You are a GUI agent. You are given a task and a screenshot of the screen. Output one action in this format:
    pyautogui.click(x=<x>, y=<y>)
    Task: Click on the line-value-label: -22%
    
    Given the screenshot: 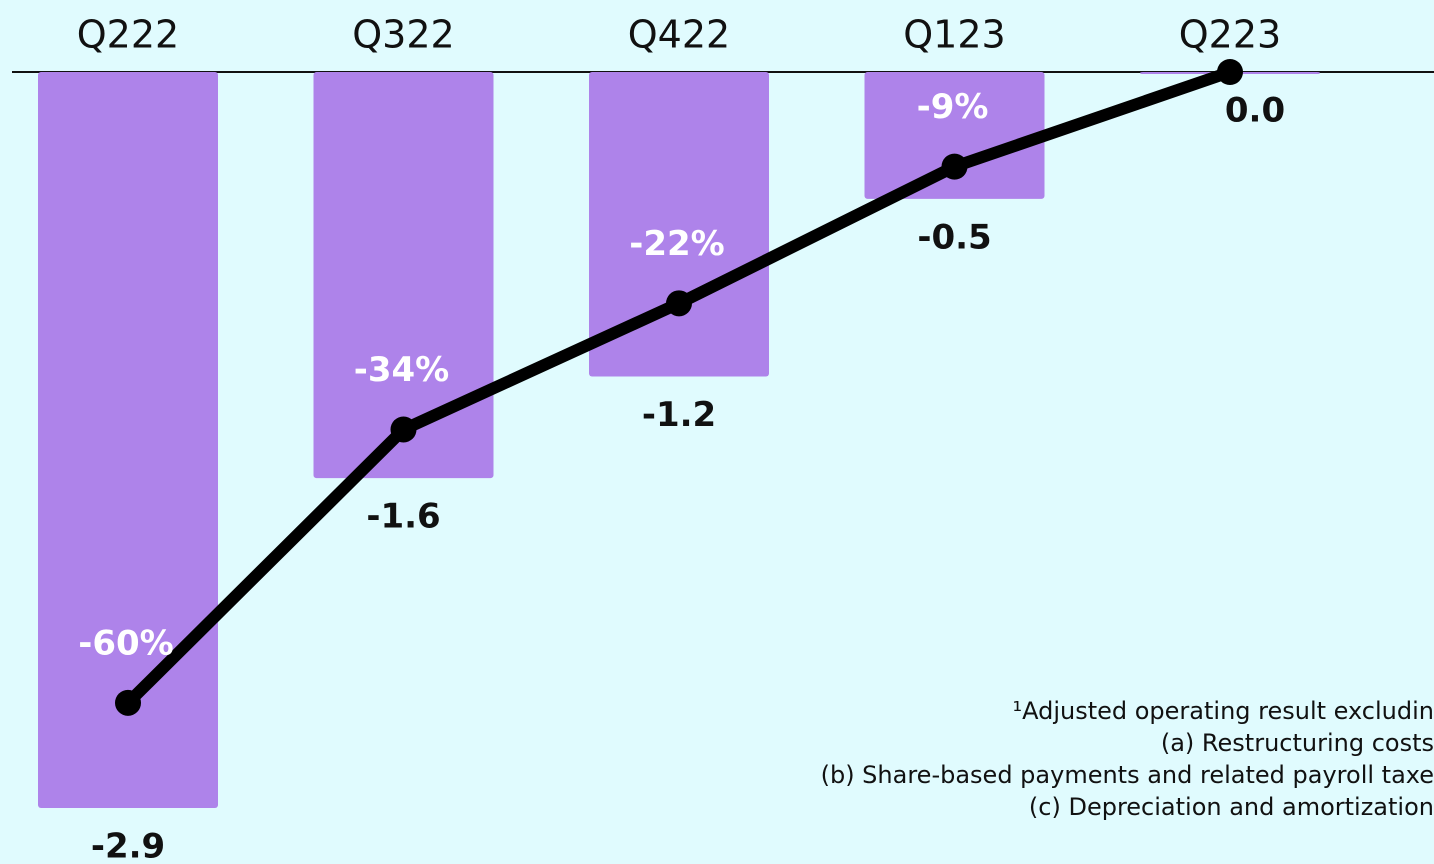 What is the action you would take?
    pyautogui.click(x=677, y=244)
    